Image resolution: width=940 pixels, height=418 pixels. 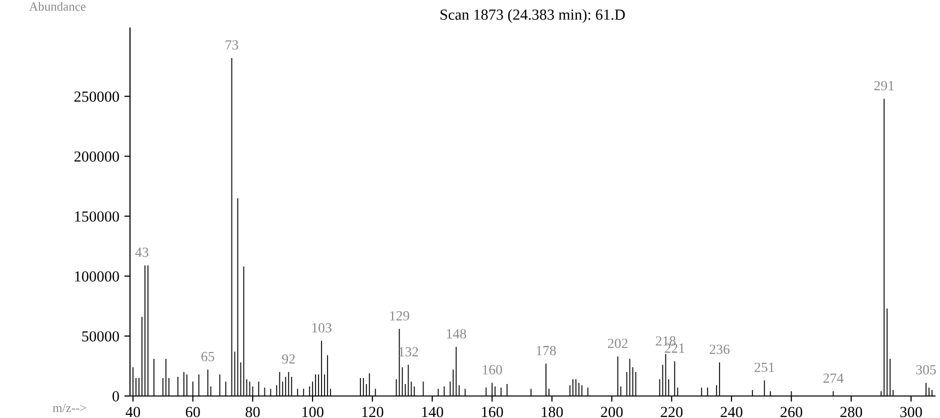 What do you see at coordinates (674, 348) in the screenshot?
I see `annotation: 221` at bounding box center [674, 348].